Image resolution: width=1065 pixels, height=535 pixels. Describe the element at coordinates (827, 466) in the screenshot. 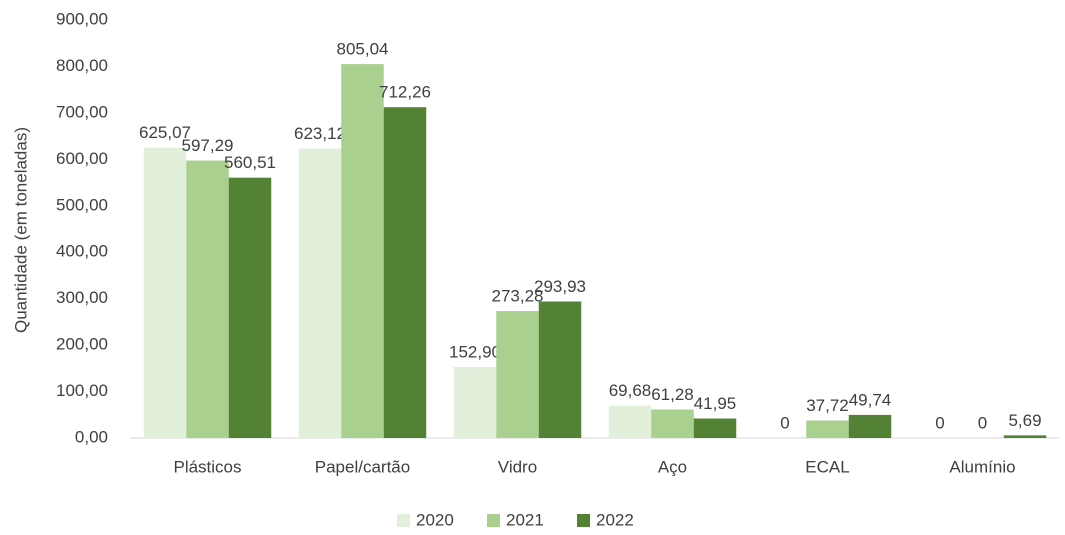

I see `x-tick-label: ECAL` at that location.